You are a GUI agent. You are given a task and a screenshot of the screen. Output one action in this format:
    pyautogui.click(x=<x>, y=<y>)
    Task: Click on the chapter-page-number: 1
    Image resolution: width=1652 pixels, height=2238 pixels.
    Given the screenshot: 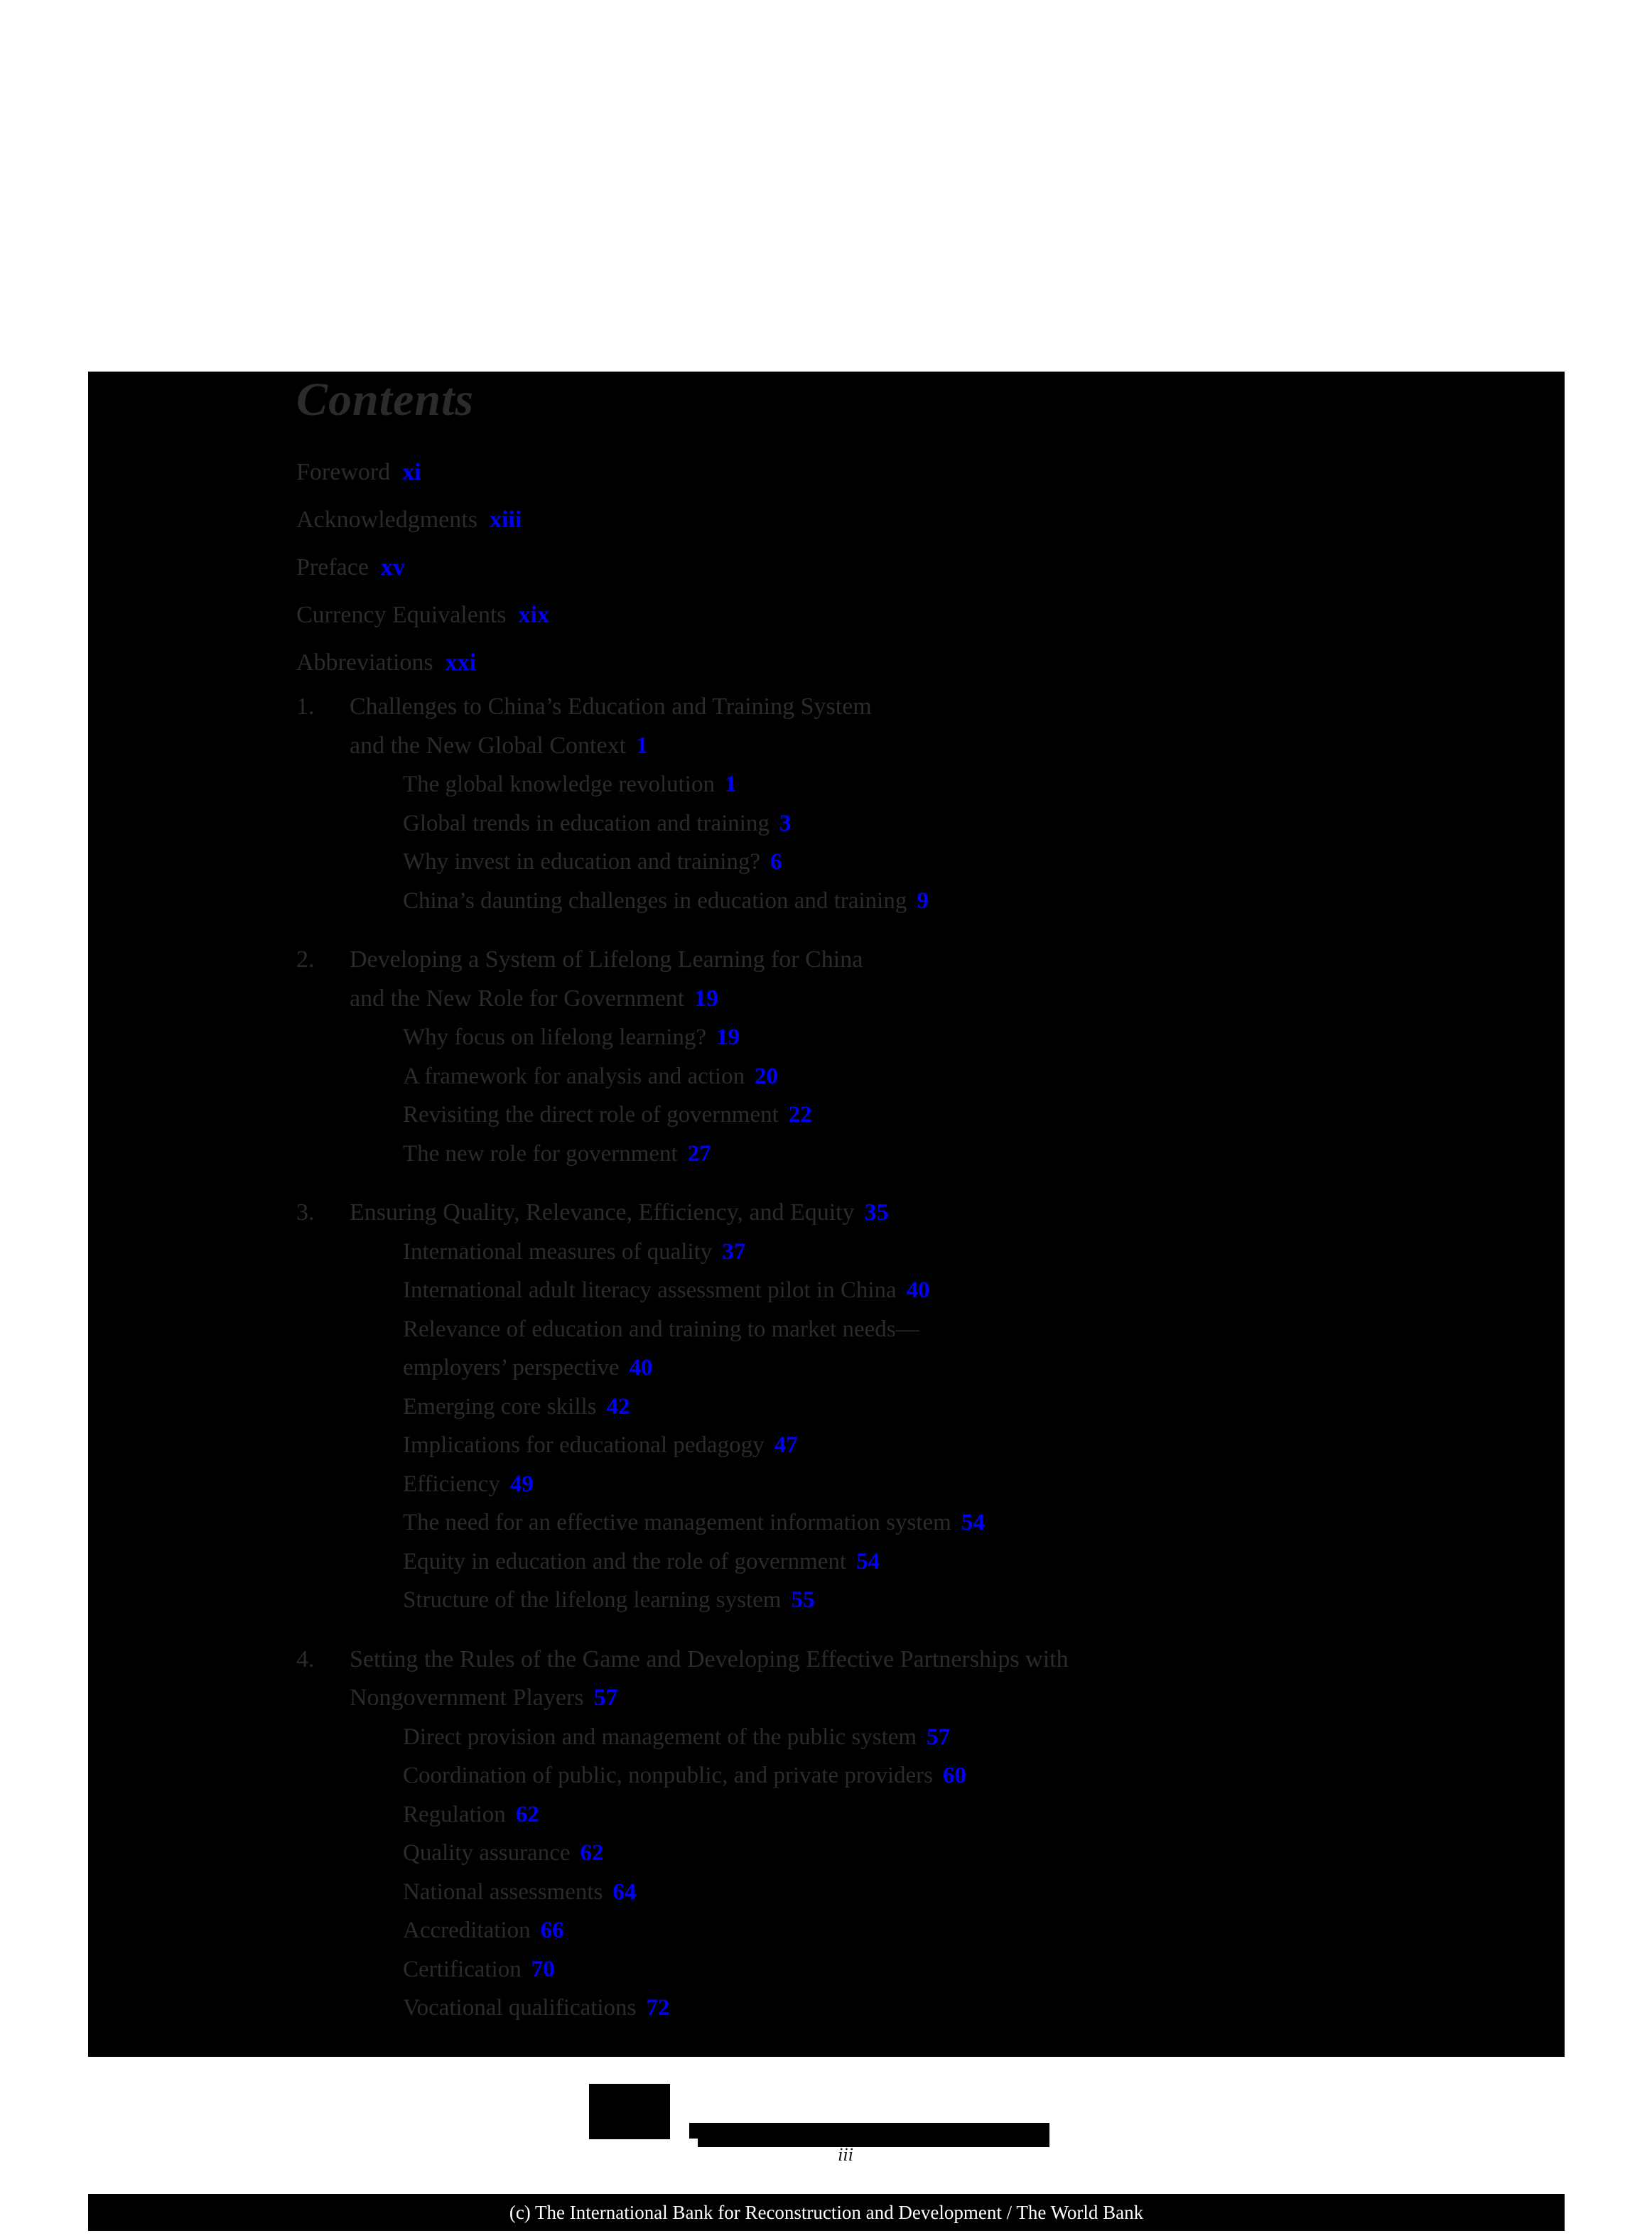 What is the action you would take?
    pyautogui.click(x=643, y=745)
    